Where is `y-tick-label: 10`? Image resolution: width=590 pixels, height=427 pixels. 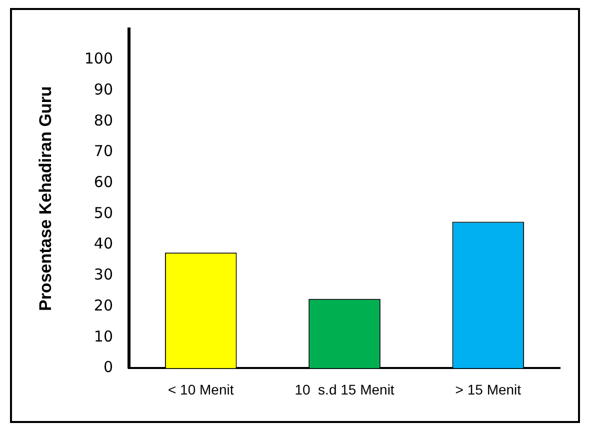
y-tick-label: 10 is located at coordinates (104, 336).